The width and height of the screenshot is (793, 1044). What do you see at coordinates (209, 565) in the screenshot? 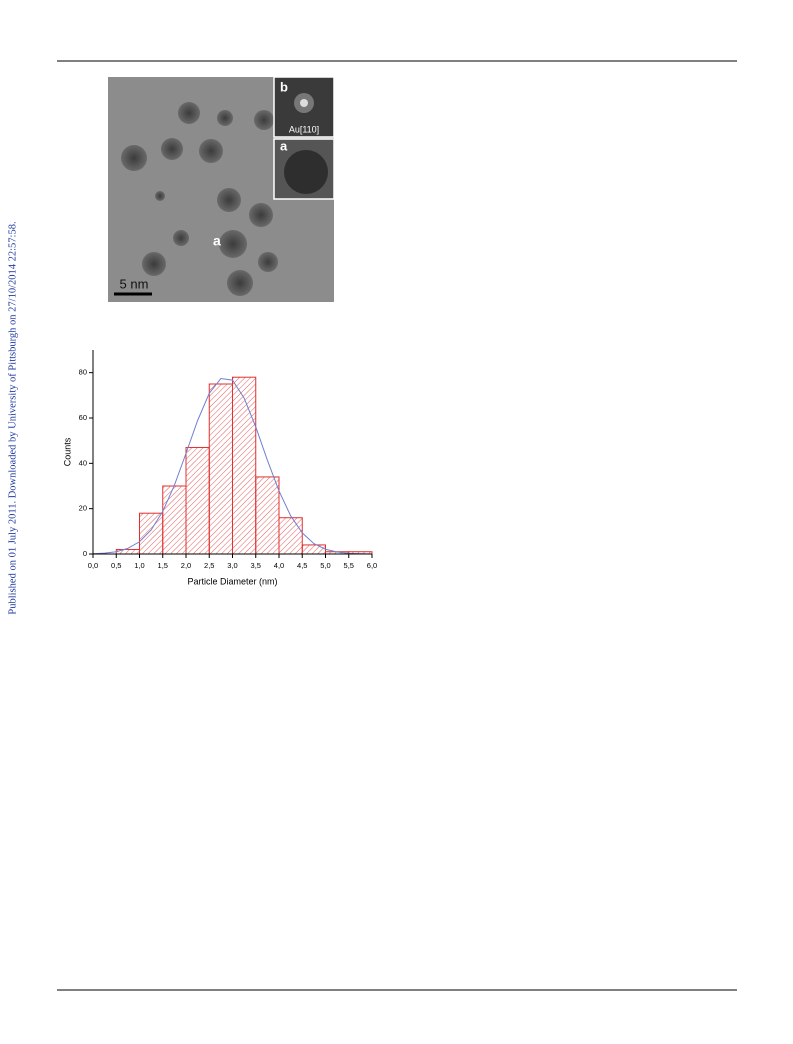
I see `x-tick-label: 2,5` at bounding box center [209, 565].